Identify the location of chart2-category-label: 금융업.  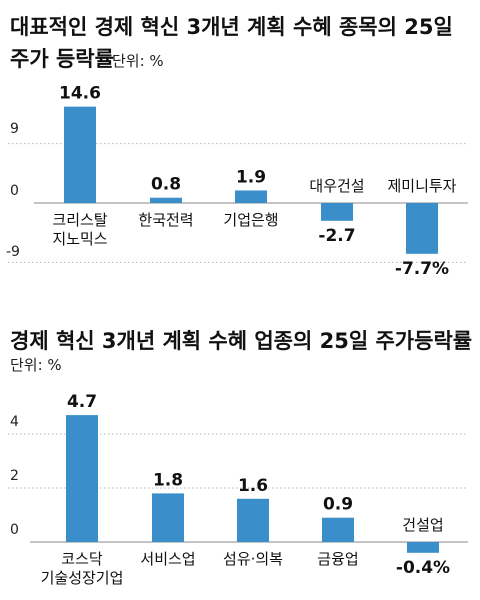
(337, 559).